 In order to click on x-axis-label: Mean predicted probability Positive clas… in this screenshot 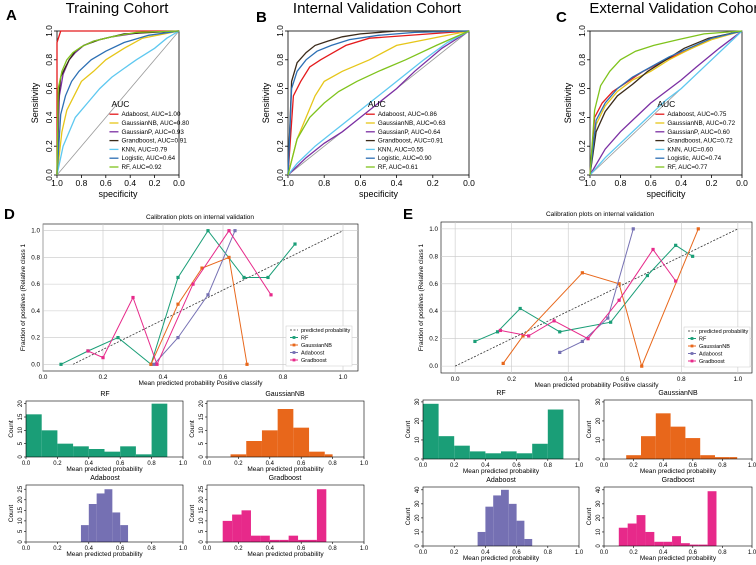, I will do `click(201, 383)`.